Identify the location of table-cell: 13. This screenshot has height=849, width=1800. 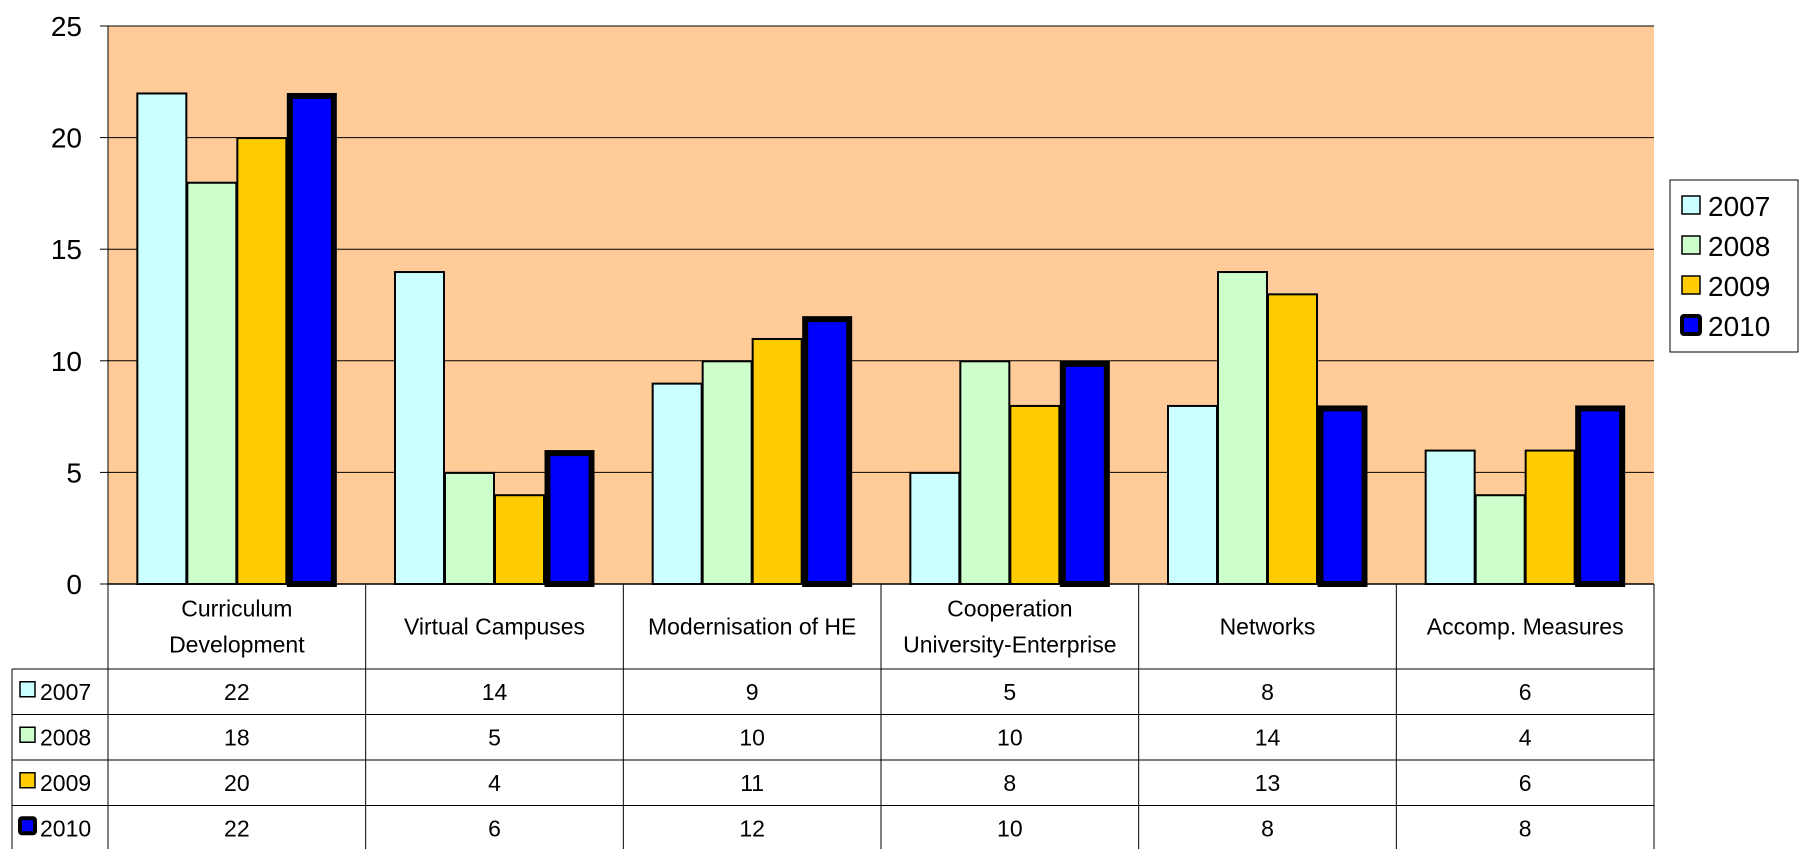
(1268, 783).